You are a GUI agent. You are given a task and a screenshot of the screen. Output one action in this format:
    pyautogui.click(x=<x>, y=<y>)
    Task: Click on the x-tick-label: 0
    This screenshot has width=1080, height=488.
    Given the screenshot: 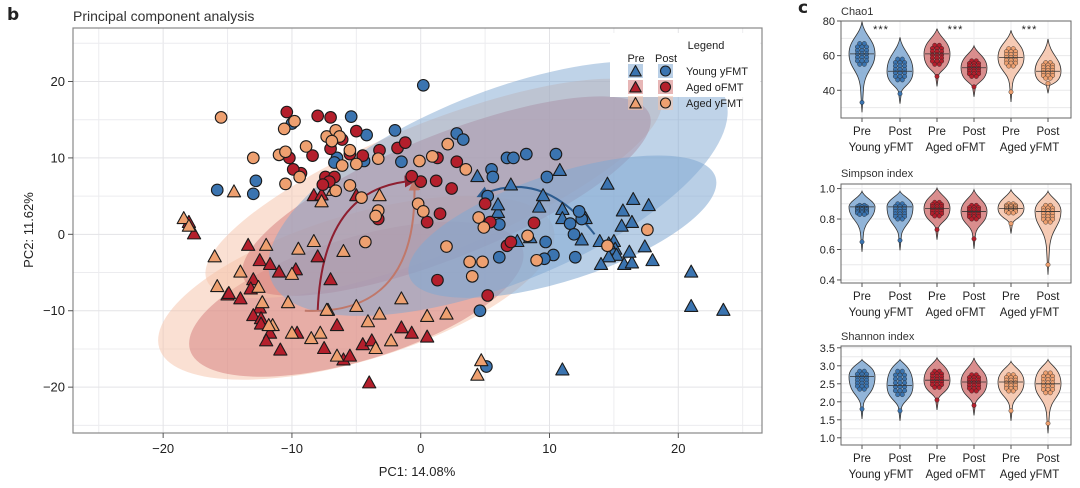 What is the action you would take?
    pyautogui.click(x=420, y=448)
    